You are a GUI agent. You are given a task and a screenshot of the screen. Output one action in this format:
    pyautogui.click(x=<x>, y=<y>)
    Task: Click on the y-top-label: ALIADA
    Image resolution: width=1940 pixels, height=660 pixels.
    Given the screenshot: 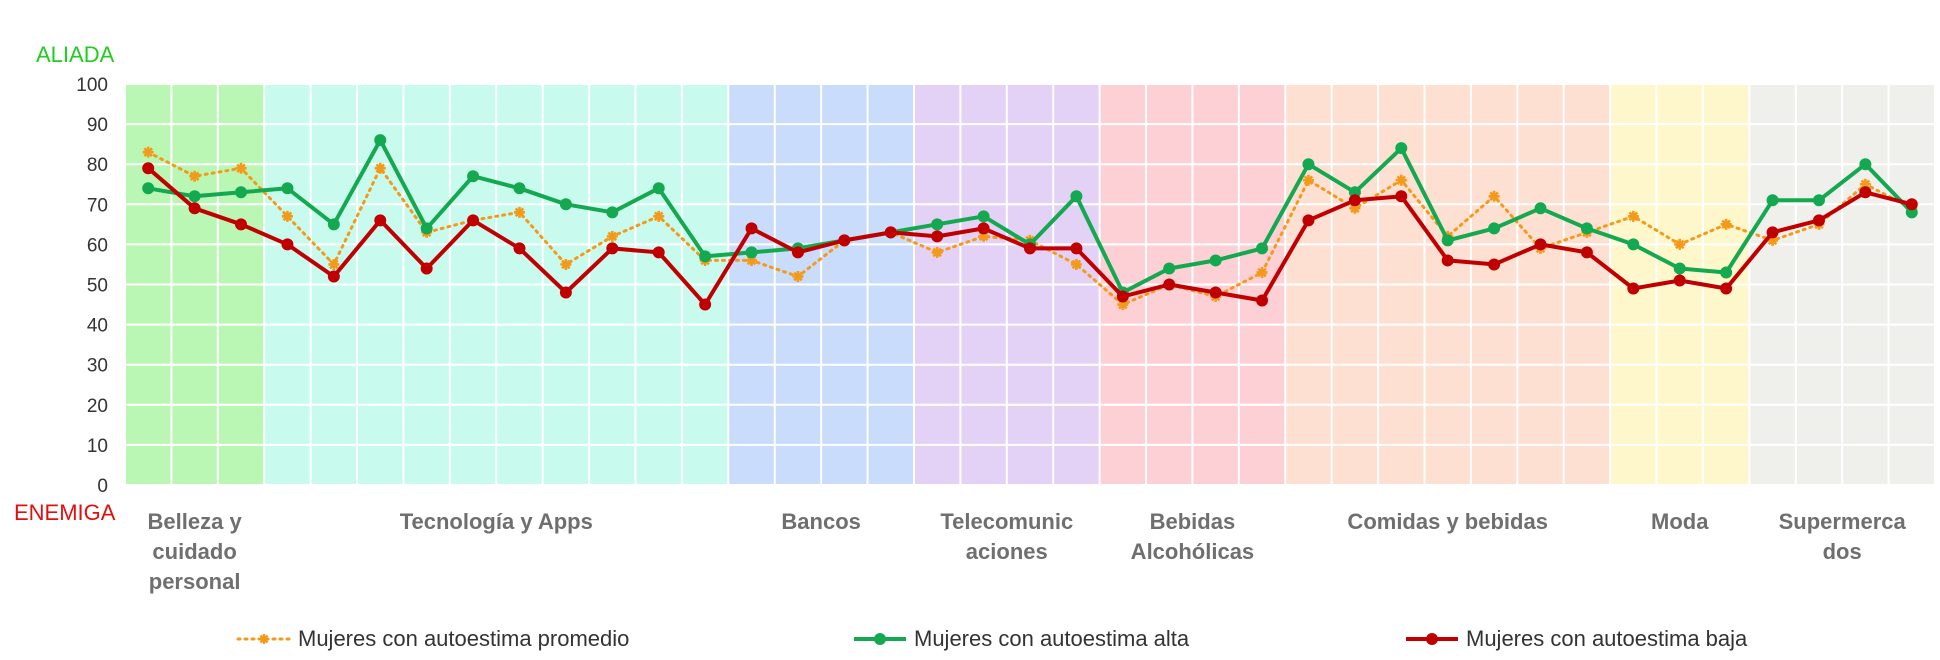 What is the action you would take?
    pyautogui.click(x=75, y=54)
    